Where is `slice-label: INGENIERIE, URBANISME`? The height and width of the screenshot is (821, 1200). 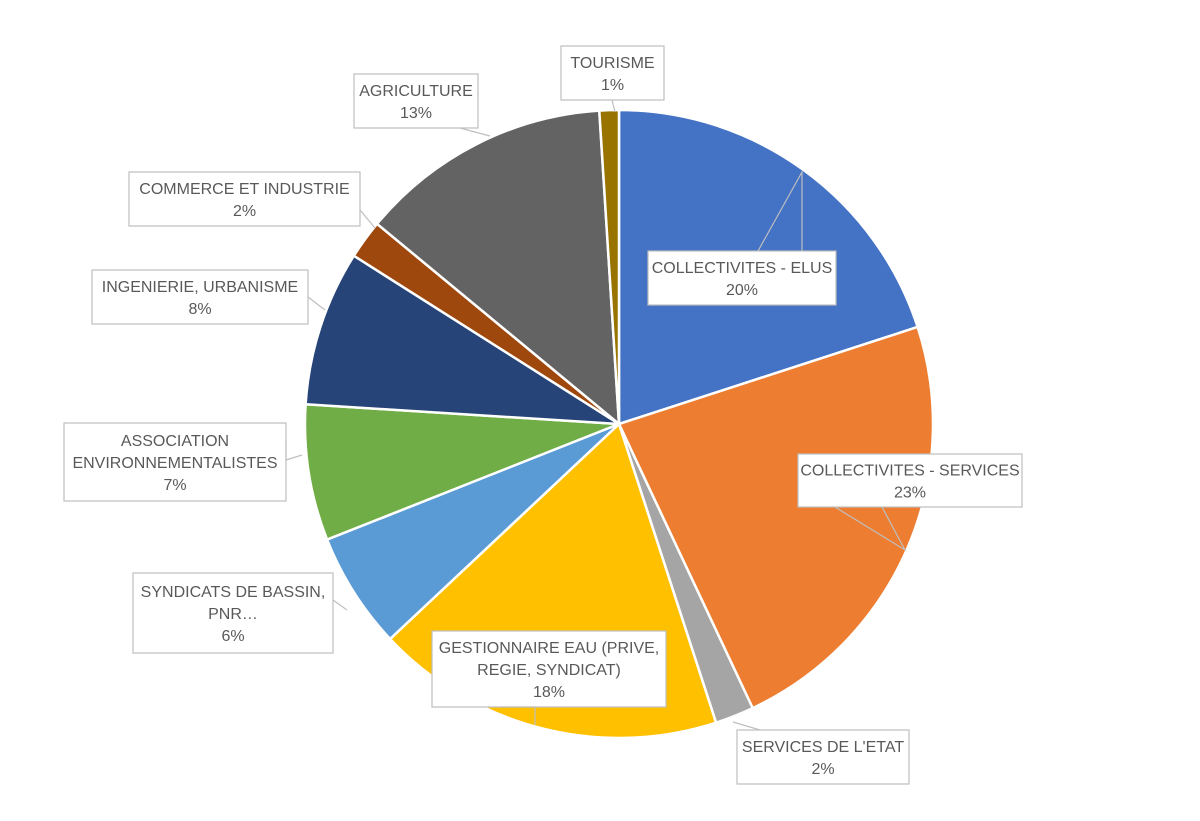
slice-label: INGENIERIE, URBANISME is located at coordinates (200, 287).